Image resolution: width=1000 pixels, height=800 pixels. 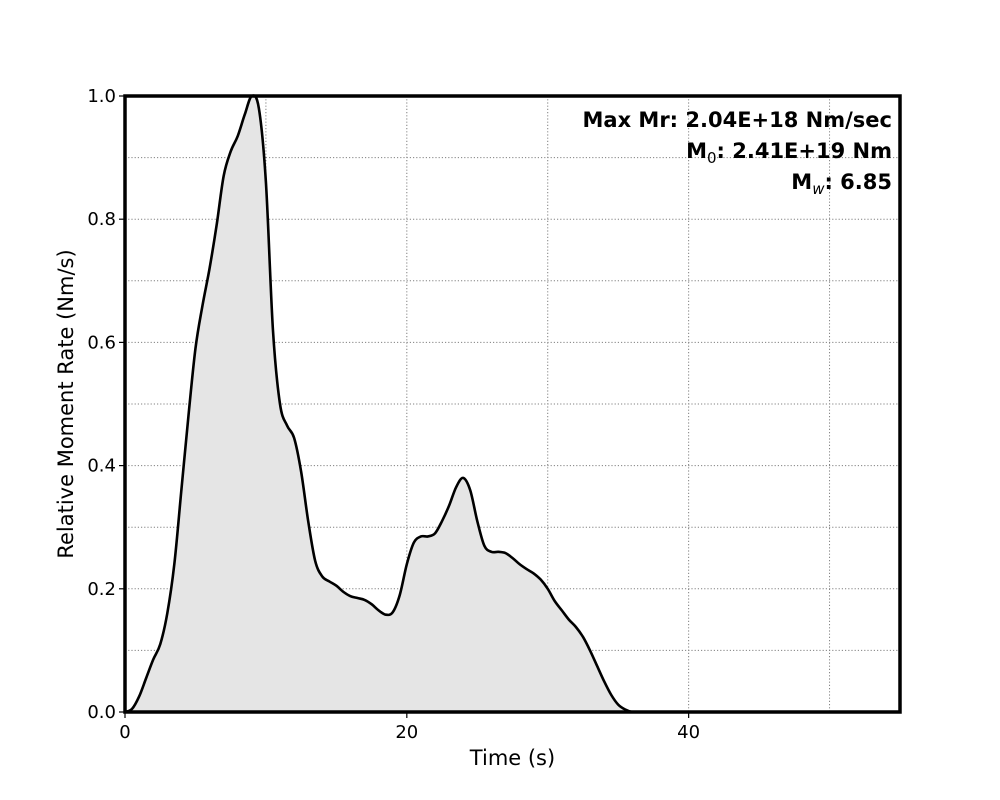 What do you see at coordinates (512, 758) in the screenshot?
I see `x-axis-label: Time (s)` at bounding box center [512, 758].